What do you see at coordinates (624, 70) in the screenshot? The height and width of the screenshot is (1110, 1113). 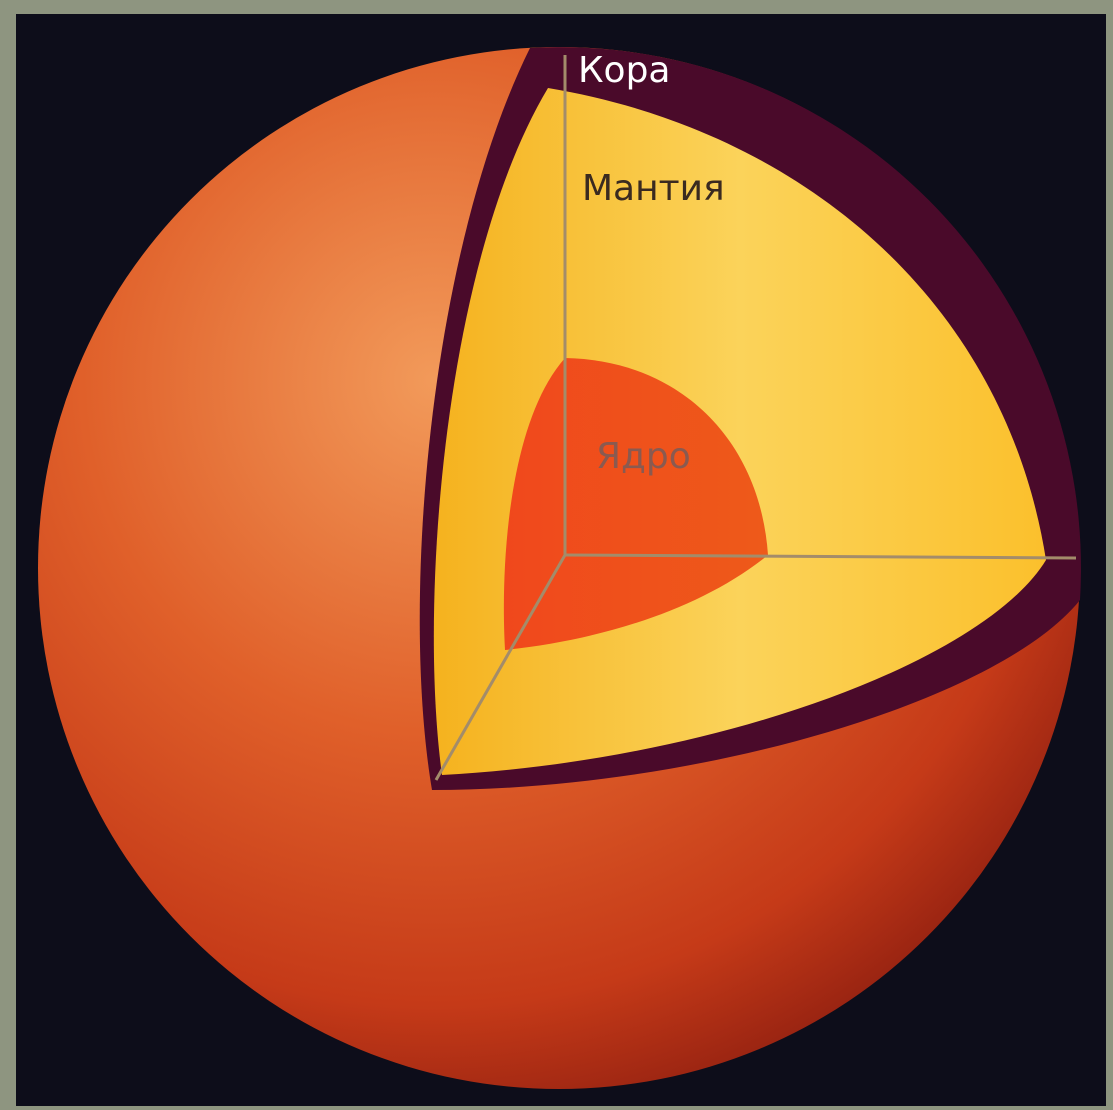 I see `crust-label: Кора` at bounding box center [624, 70].